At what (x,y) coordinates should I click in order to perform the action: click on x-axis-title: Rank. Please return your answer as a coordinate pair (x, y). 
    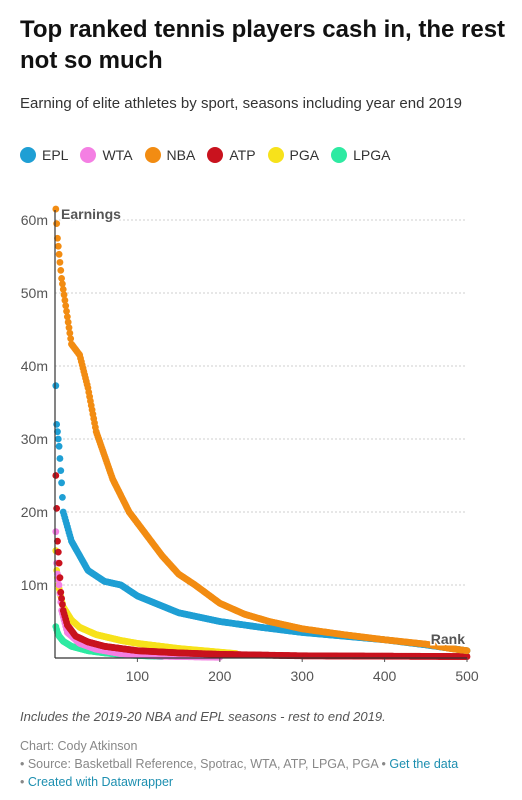
    Looking at the image, I should click on (448, 639).